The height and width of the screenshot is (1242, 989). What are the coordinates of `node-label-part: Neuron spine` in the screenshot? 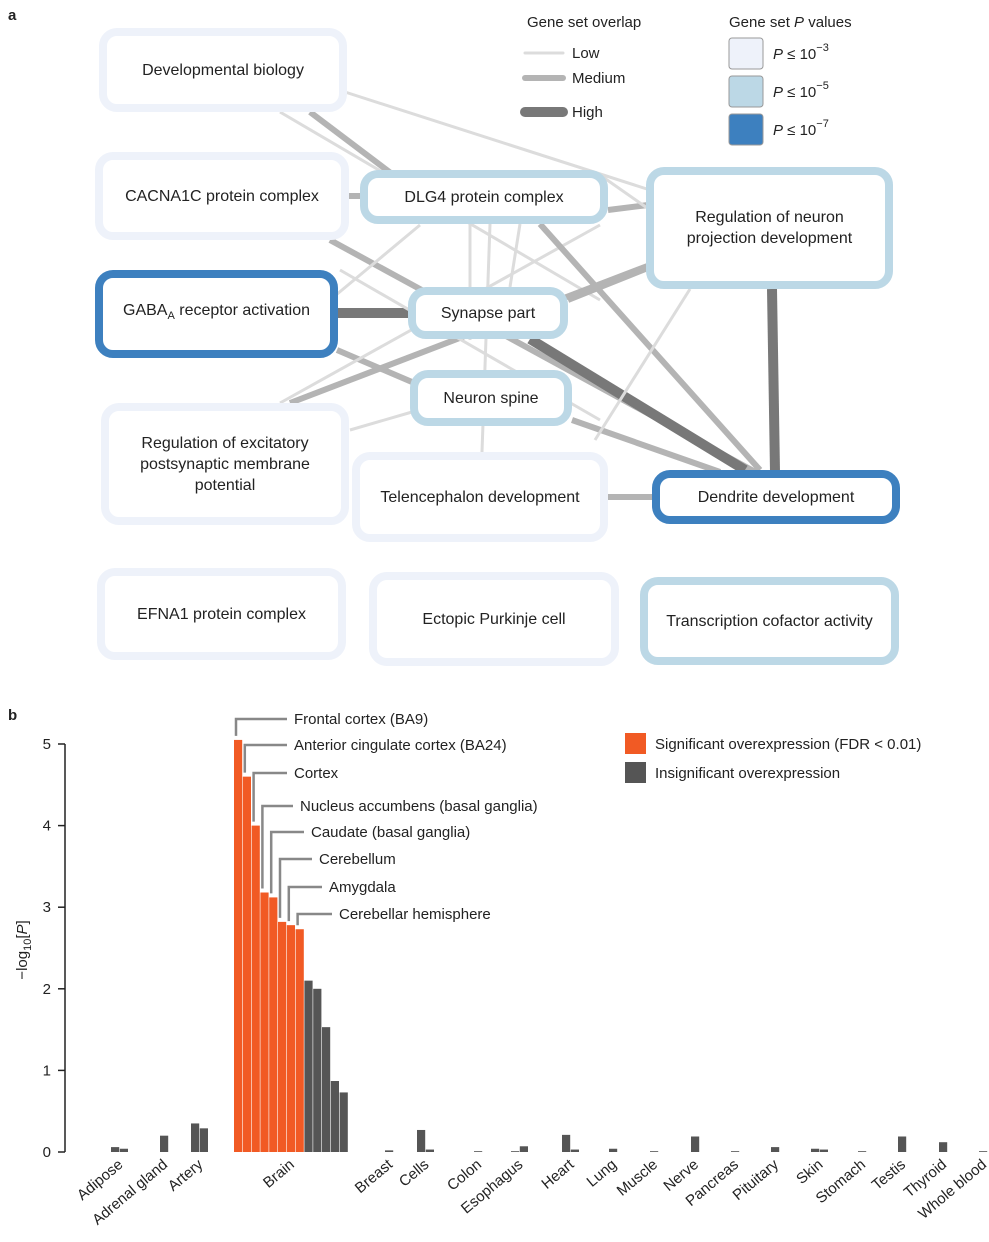 It's located at (491, 398).